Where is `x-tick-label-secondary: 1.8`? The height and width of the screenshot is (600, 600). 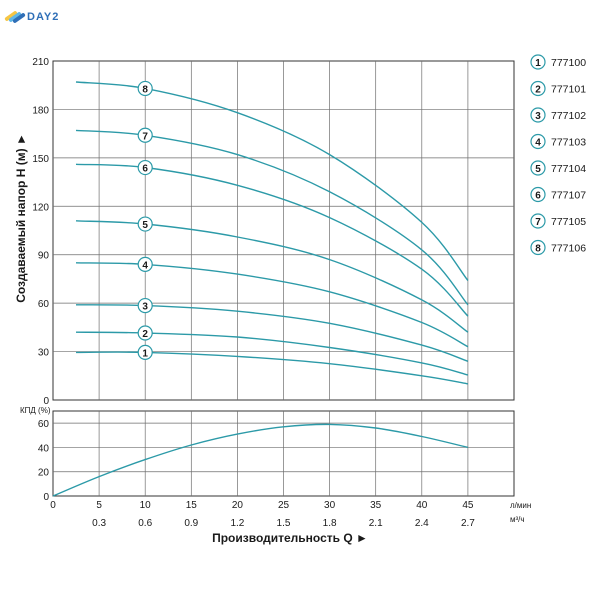
x-tick-label-secondary: 1.8 is located at coordinates (330, 523).